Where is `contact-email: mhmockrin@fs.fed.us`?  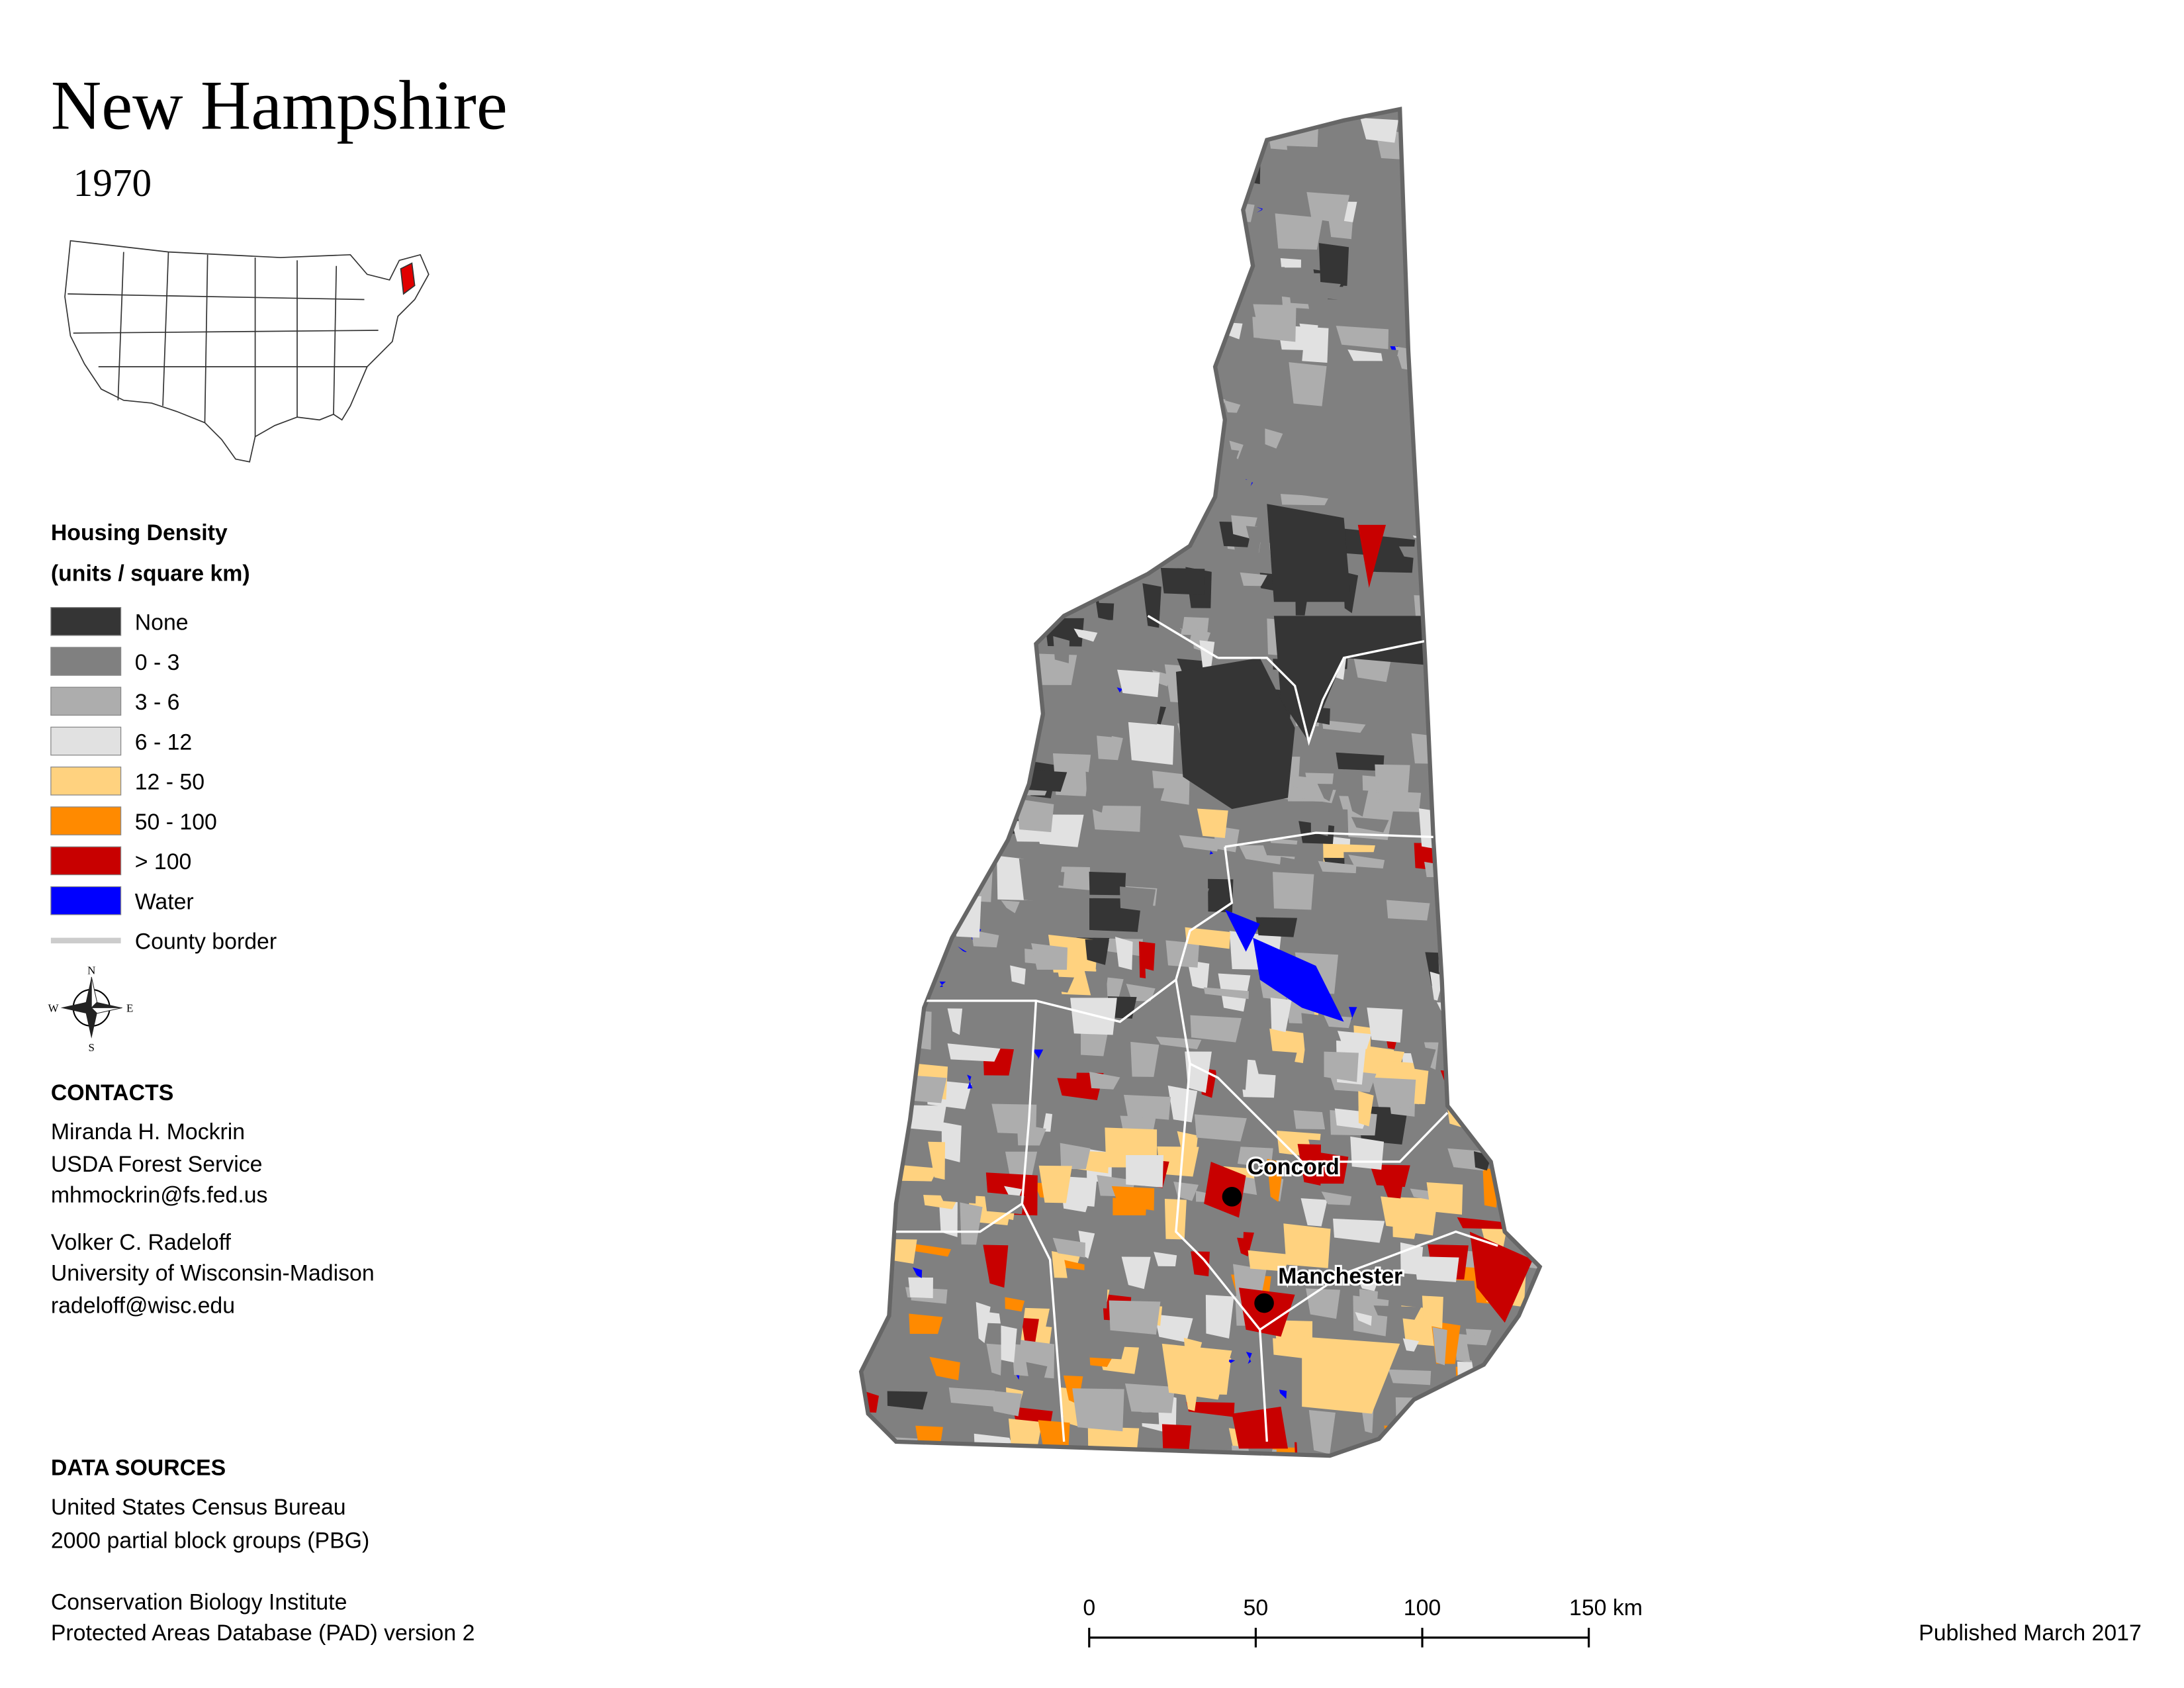
contact-email: mhmockrin@fs.fed.us is located at coordinates (159, 1194).